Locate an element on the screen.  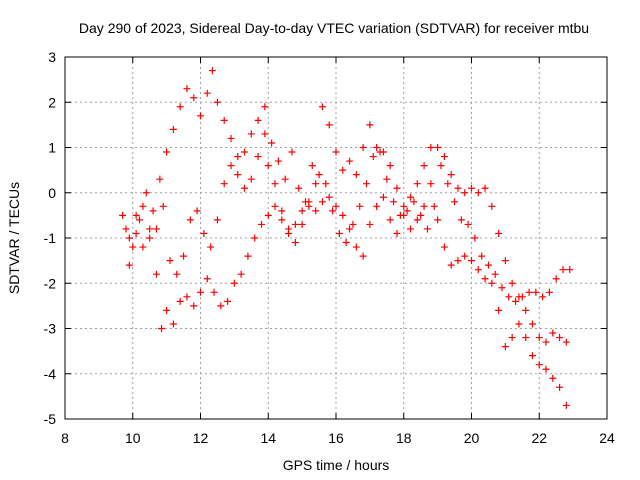
y-tick-label: 0 is located at coordinates (52, 193).